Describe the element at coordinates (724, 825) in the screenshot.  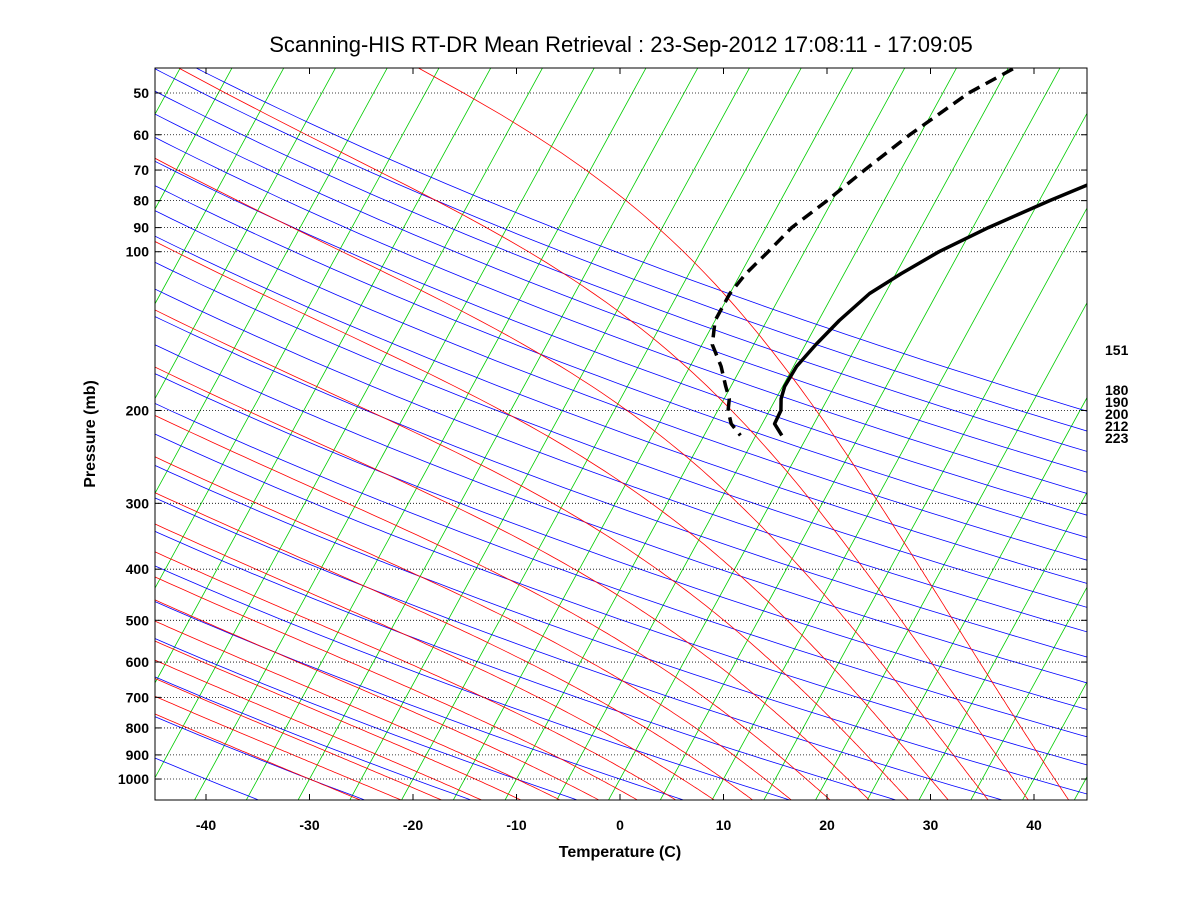
I see `x-tick-label: 10` at that location.